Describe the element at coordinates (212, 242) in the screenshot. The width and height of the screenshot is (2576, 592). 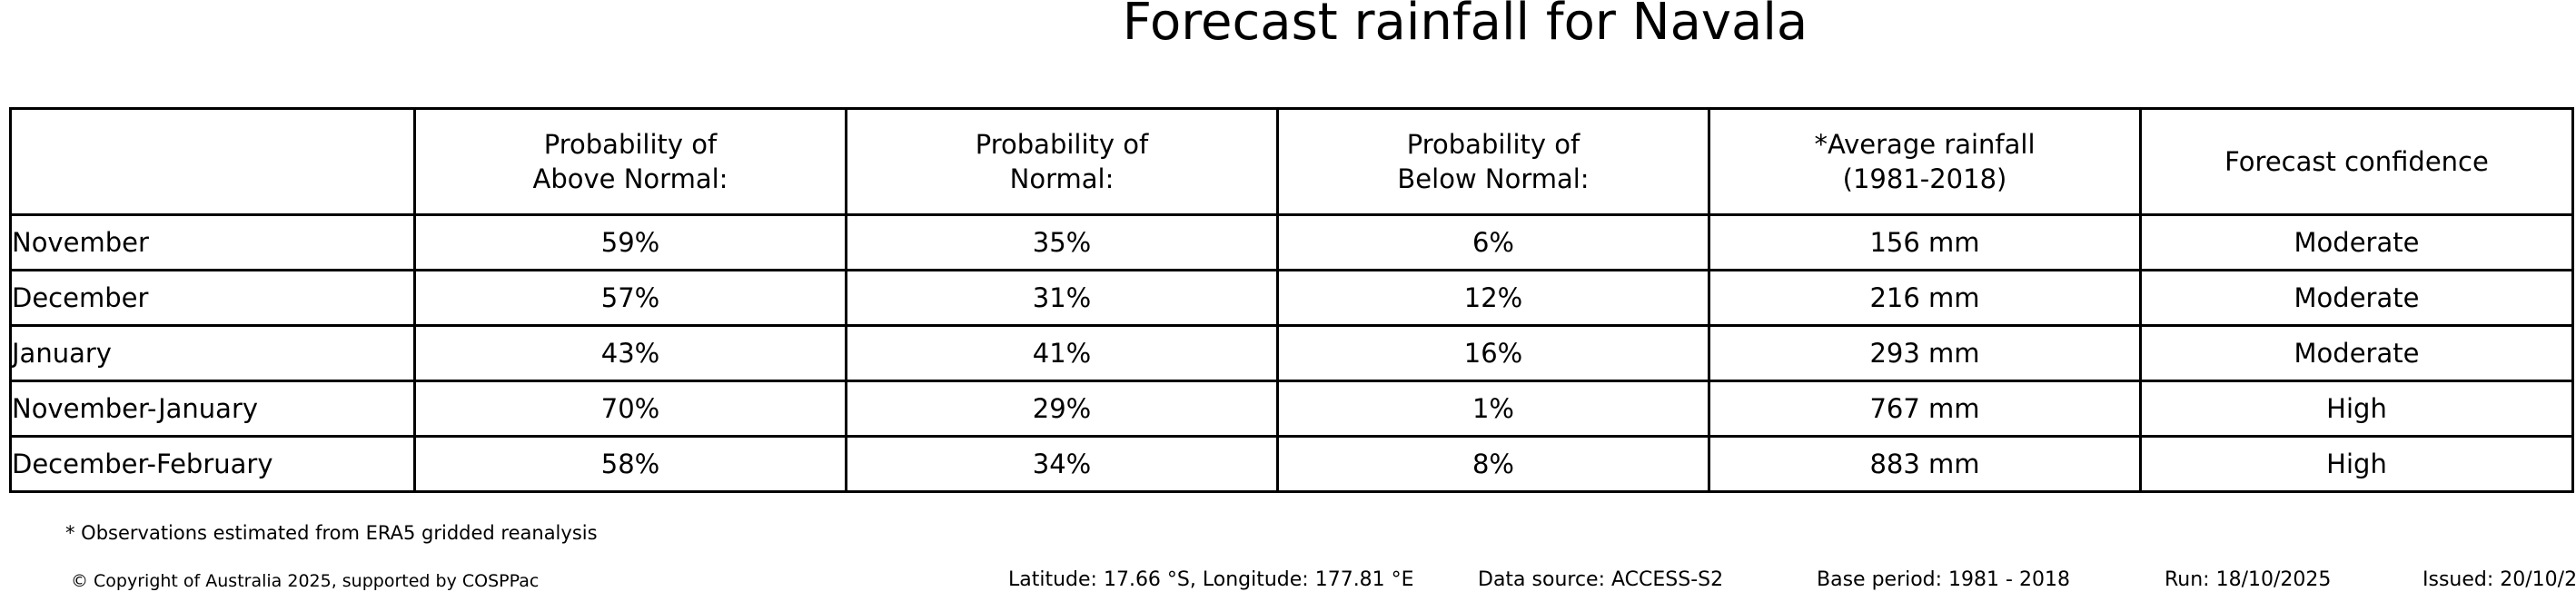
I see `row-label: November` at that location.